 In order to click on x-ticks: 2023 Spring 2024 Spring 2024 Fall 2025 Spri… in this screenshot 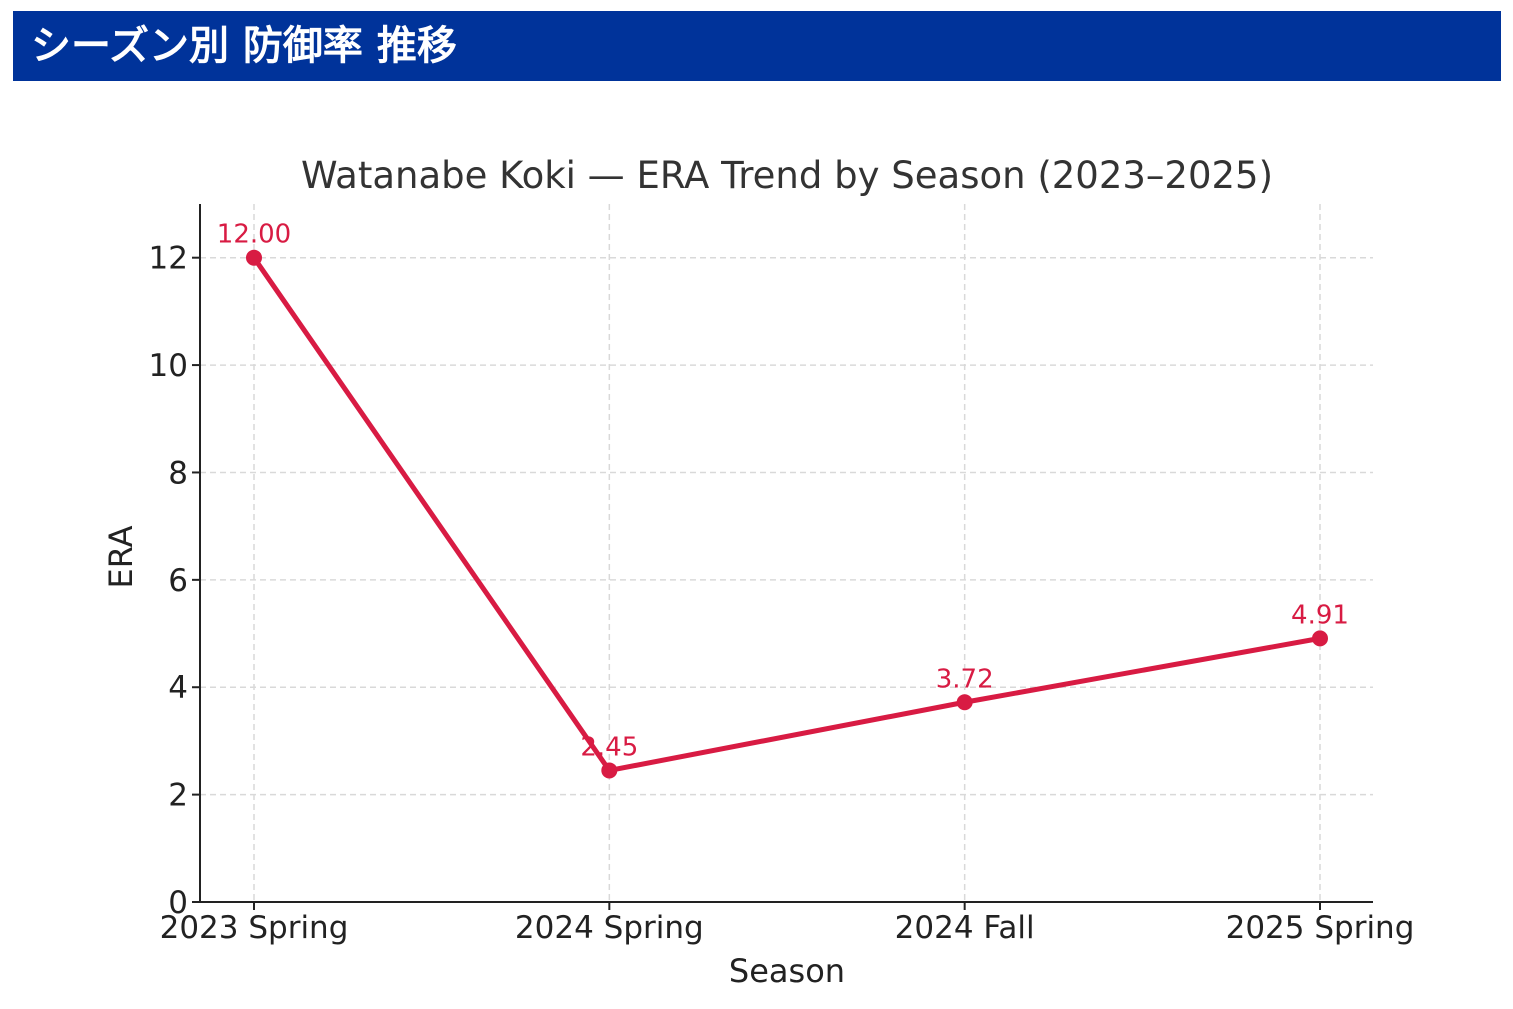, I will do `click(787, 924)`.